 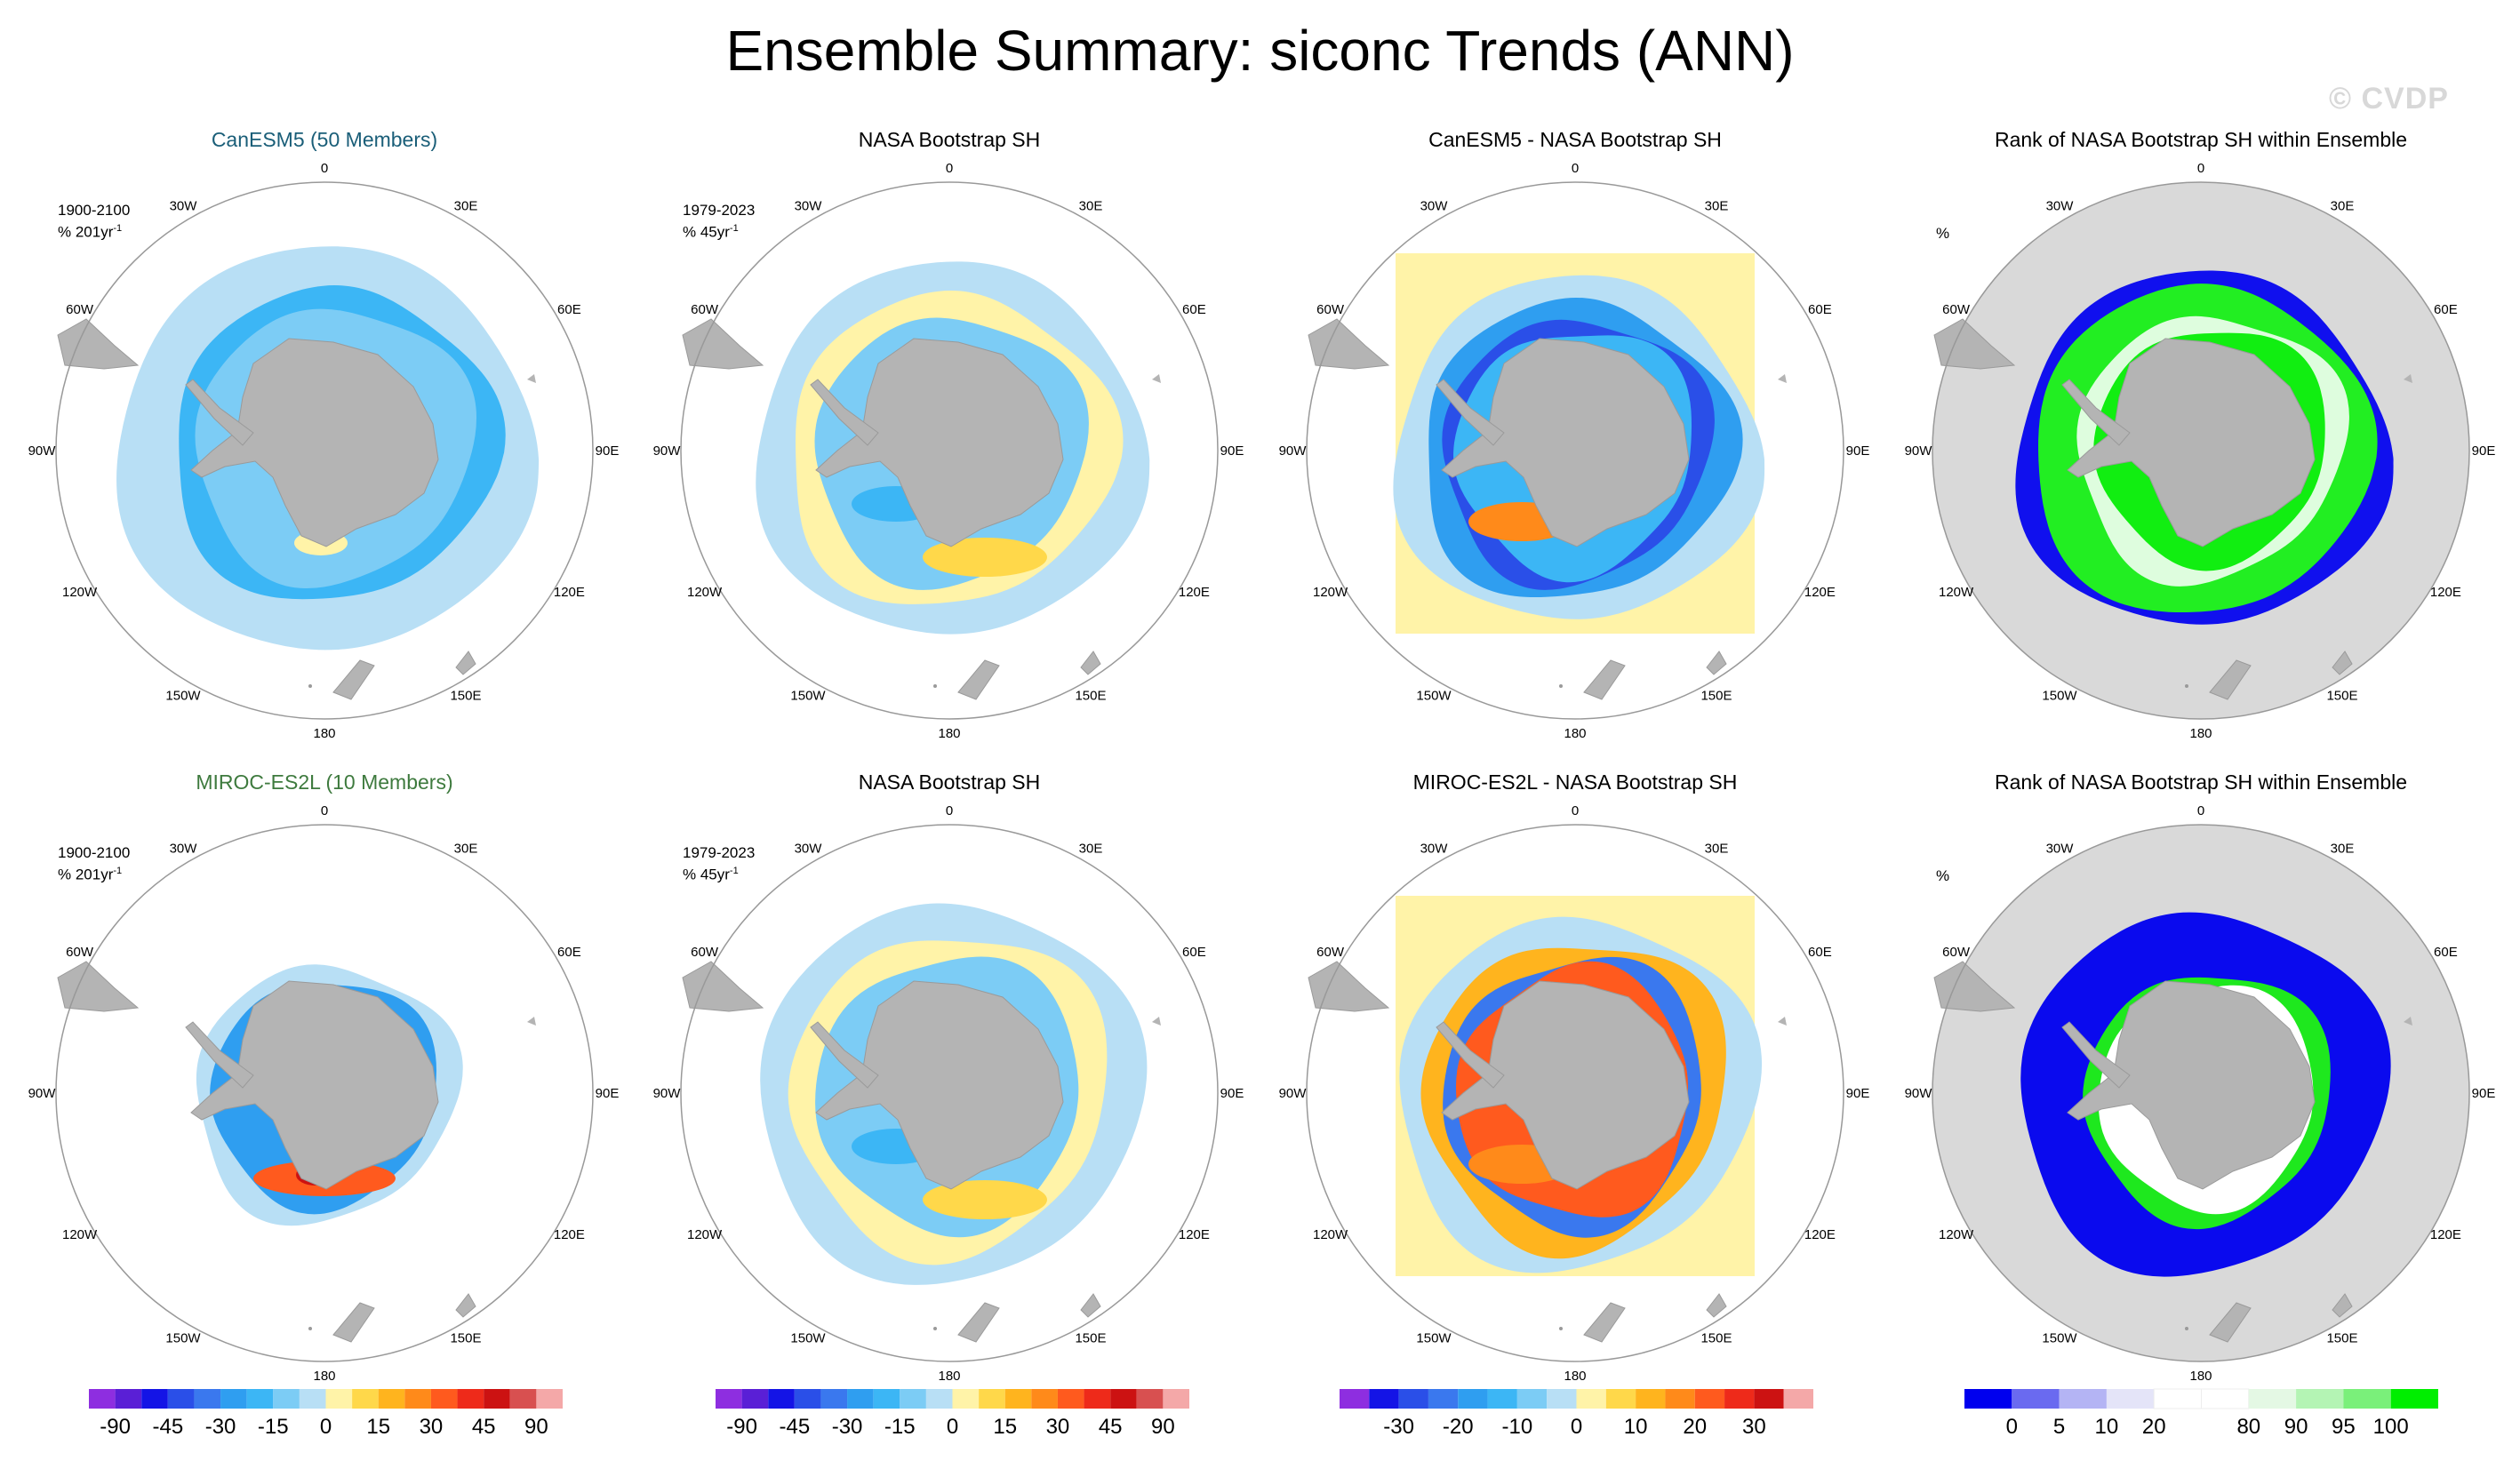 I want to click on colorbar-tick-label: -15, so click(x=273, y=1427).